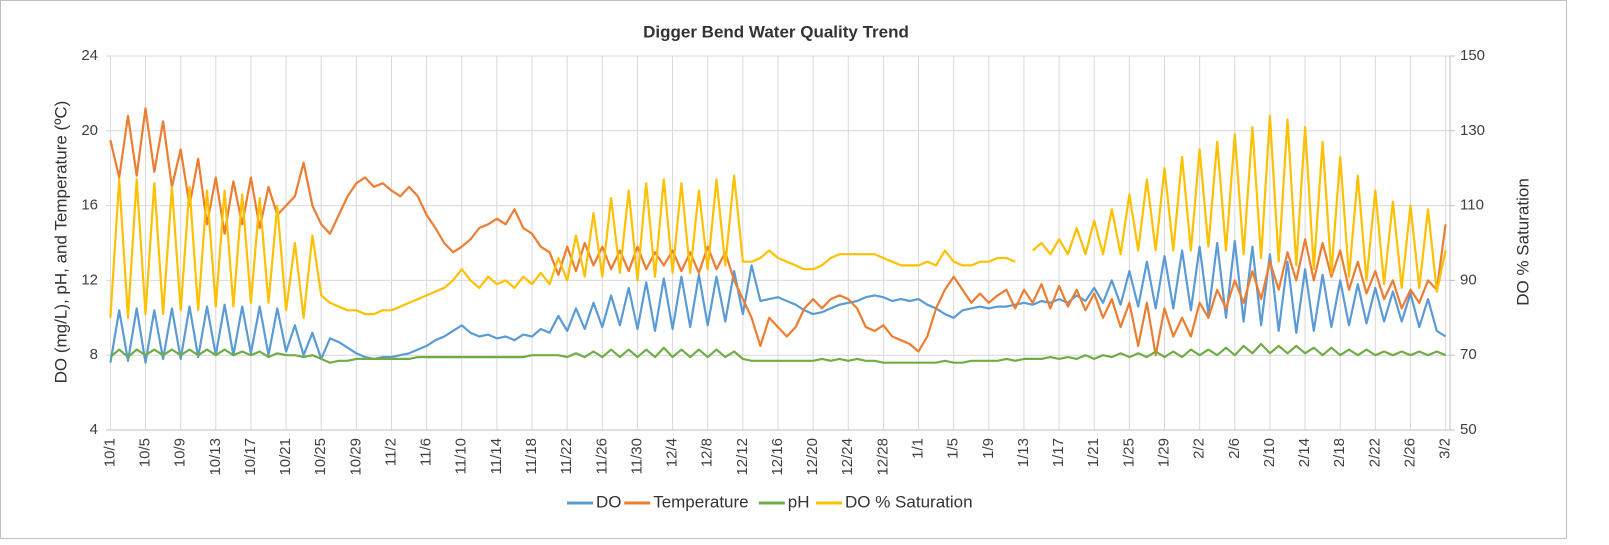 This screenshot has height=545, width=1609. Describe the element at coordinates (636, 456) in the screenshot. I see `x-tick-label: 11/30` at that location.